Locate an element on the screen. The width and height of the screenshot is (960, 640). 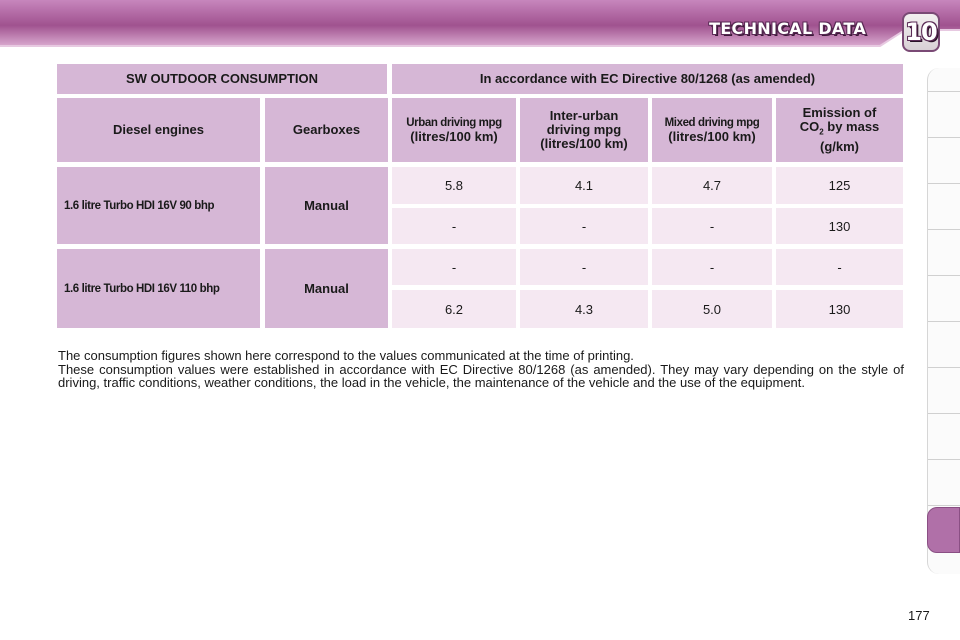
value-inter-urban: 4.1 is located at coordinates (584, 185).